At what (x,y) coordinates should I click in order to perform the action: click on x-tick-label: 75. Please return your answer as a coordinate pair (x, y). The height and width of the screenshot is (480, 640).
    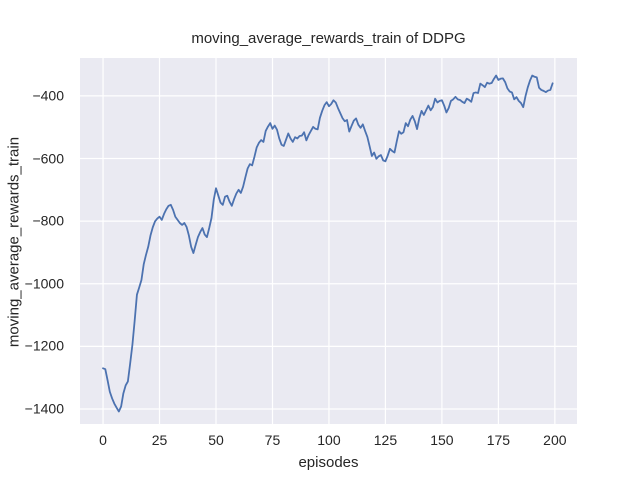
    Looking at the image, I should click on (272, 440).